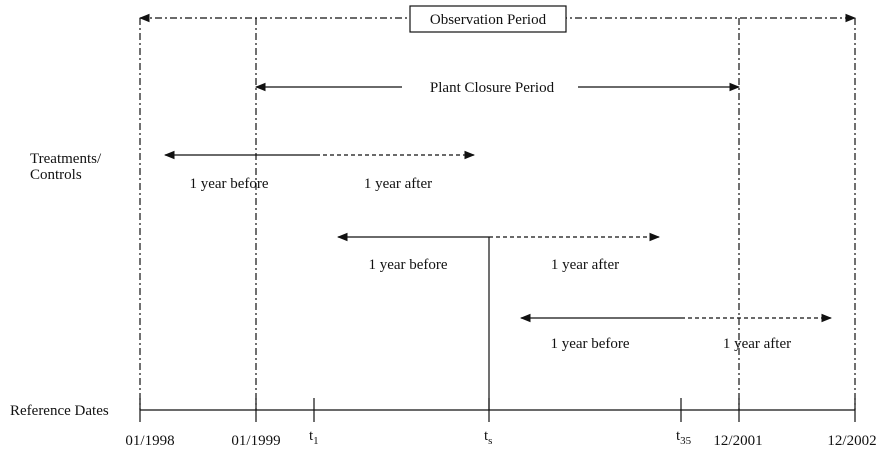  What do you see at coordinates (149, 441) in the screenshot?
I see `date-label: 01/1998` at bounding box center [149, 441].